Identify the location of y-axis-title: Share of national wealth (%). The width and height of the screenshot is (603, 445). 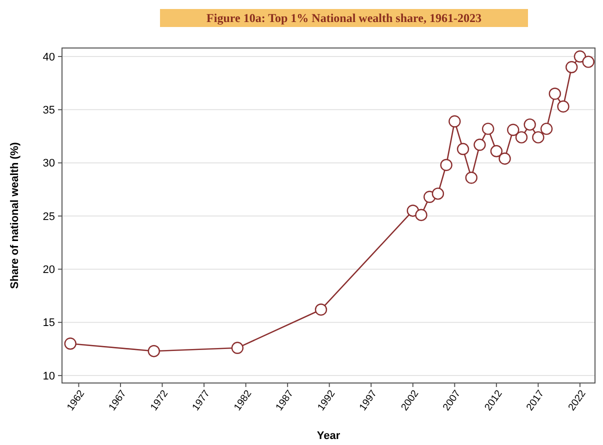
(15, 215).